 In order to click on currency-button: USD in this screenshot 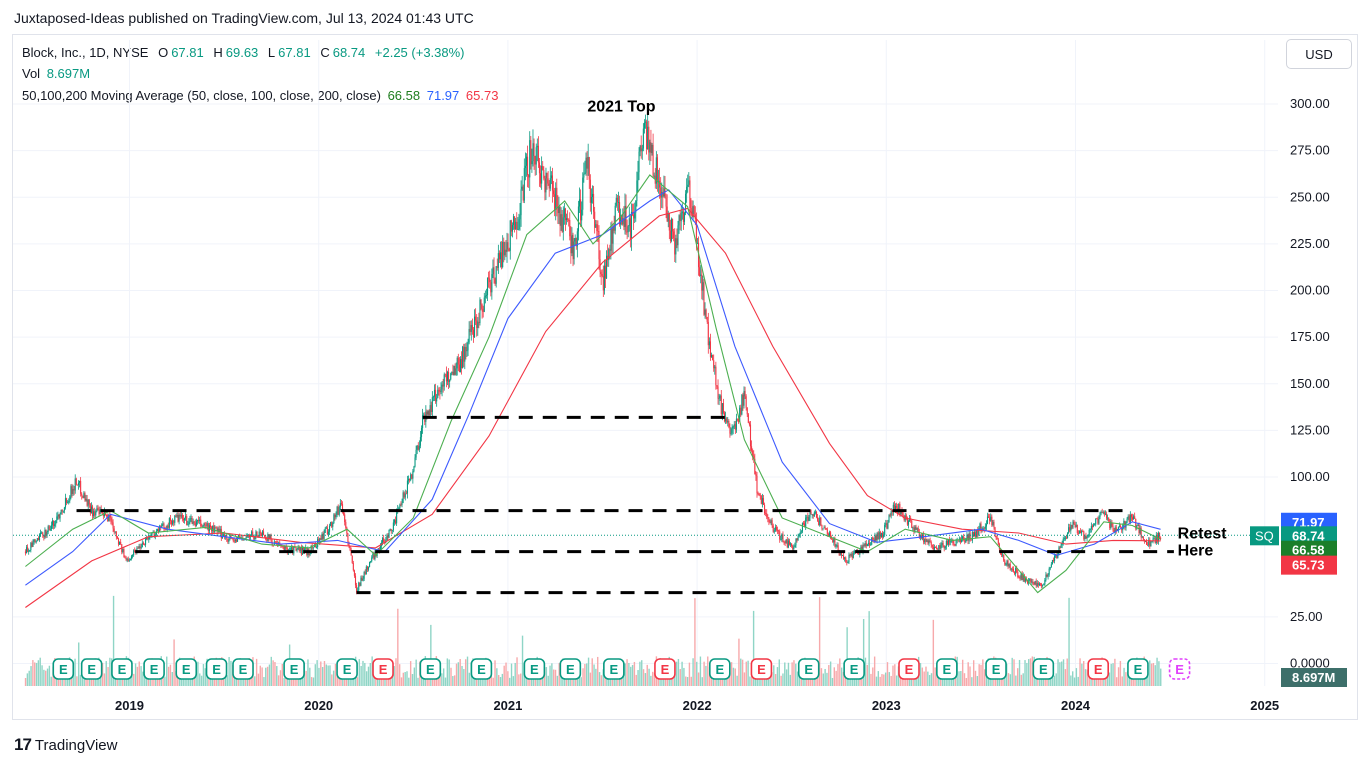, I will do `click(1319, 54)`.